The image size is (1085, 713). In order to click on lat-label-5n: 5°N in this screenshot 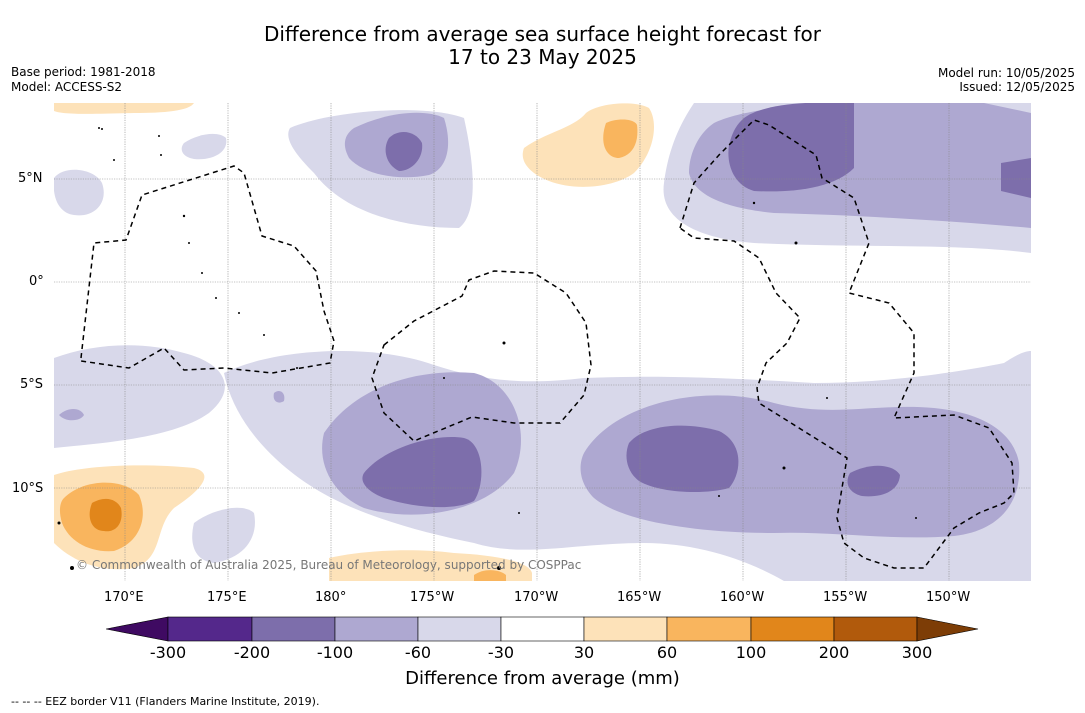, I will do `click(30, 178)`.